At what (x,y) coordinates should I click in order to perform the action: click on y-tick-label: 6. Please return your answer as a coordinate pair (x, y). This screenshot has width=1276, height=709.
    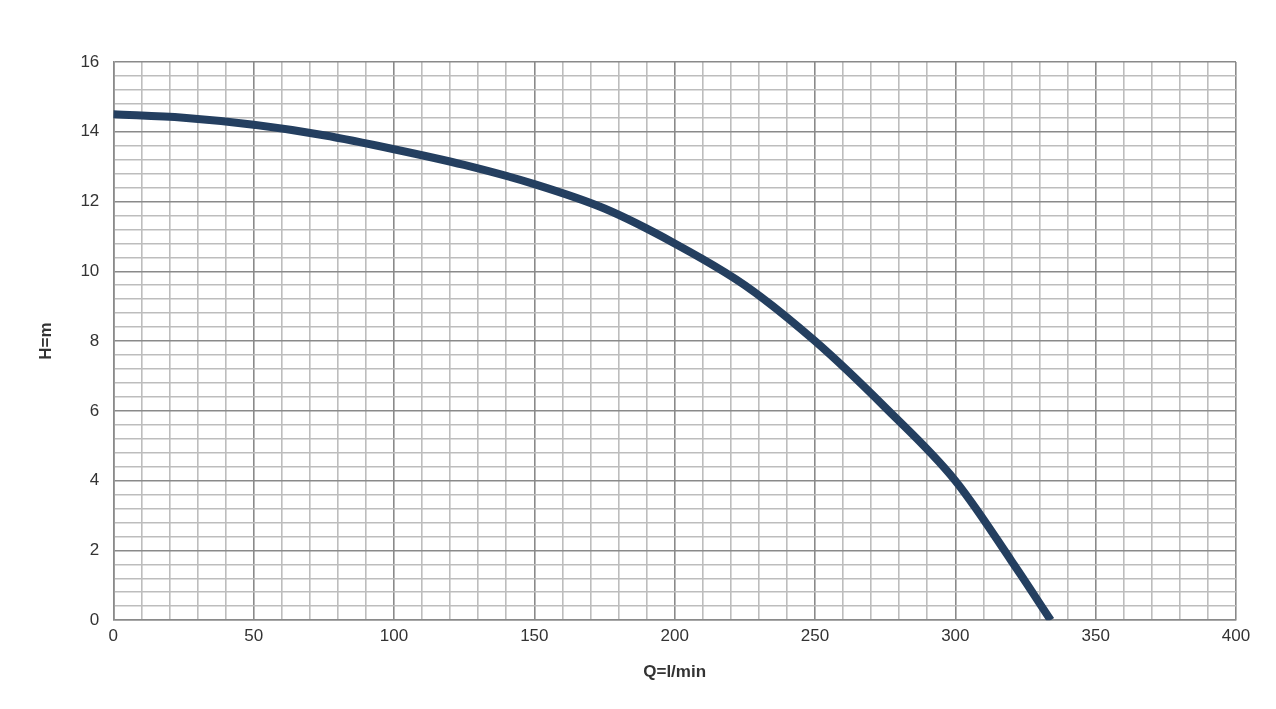
    Looking at the image, I should click on (94, 410).